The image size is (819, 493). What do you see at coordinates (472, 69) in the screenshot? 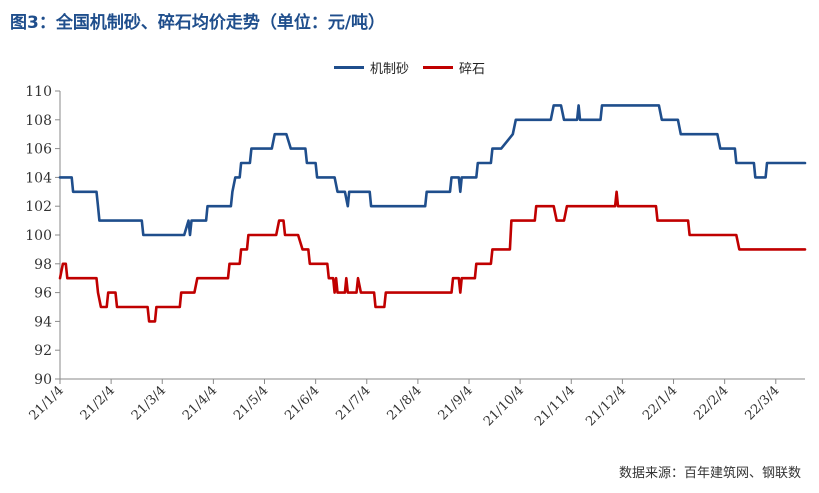
I see `legend-label-series-2: 碎石` at bounding box center [472, 69].